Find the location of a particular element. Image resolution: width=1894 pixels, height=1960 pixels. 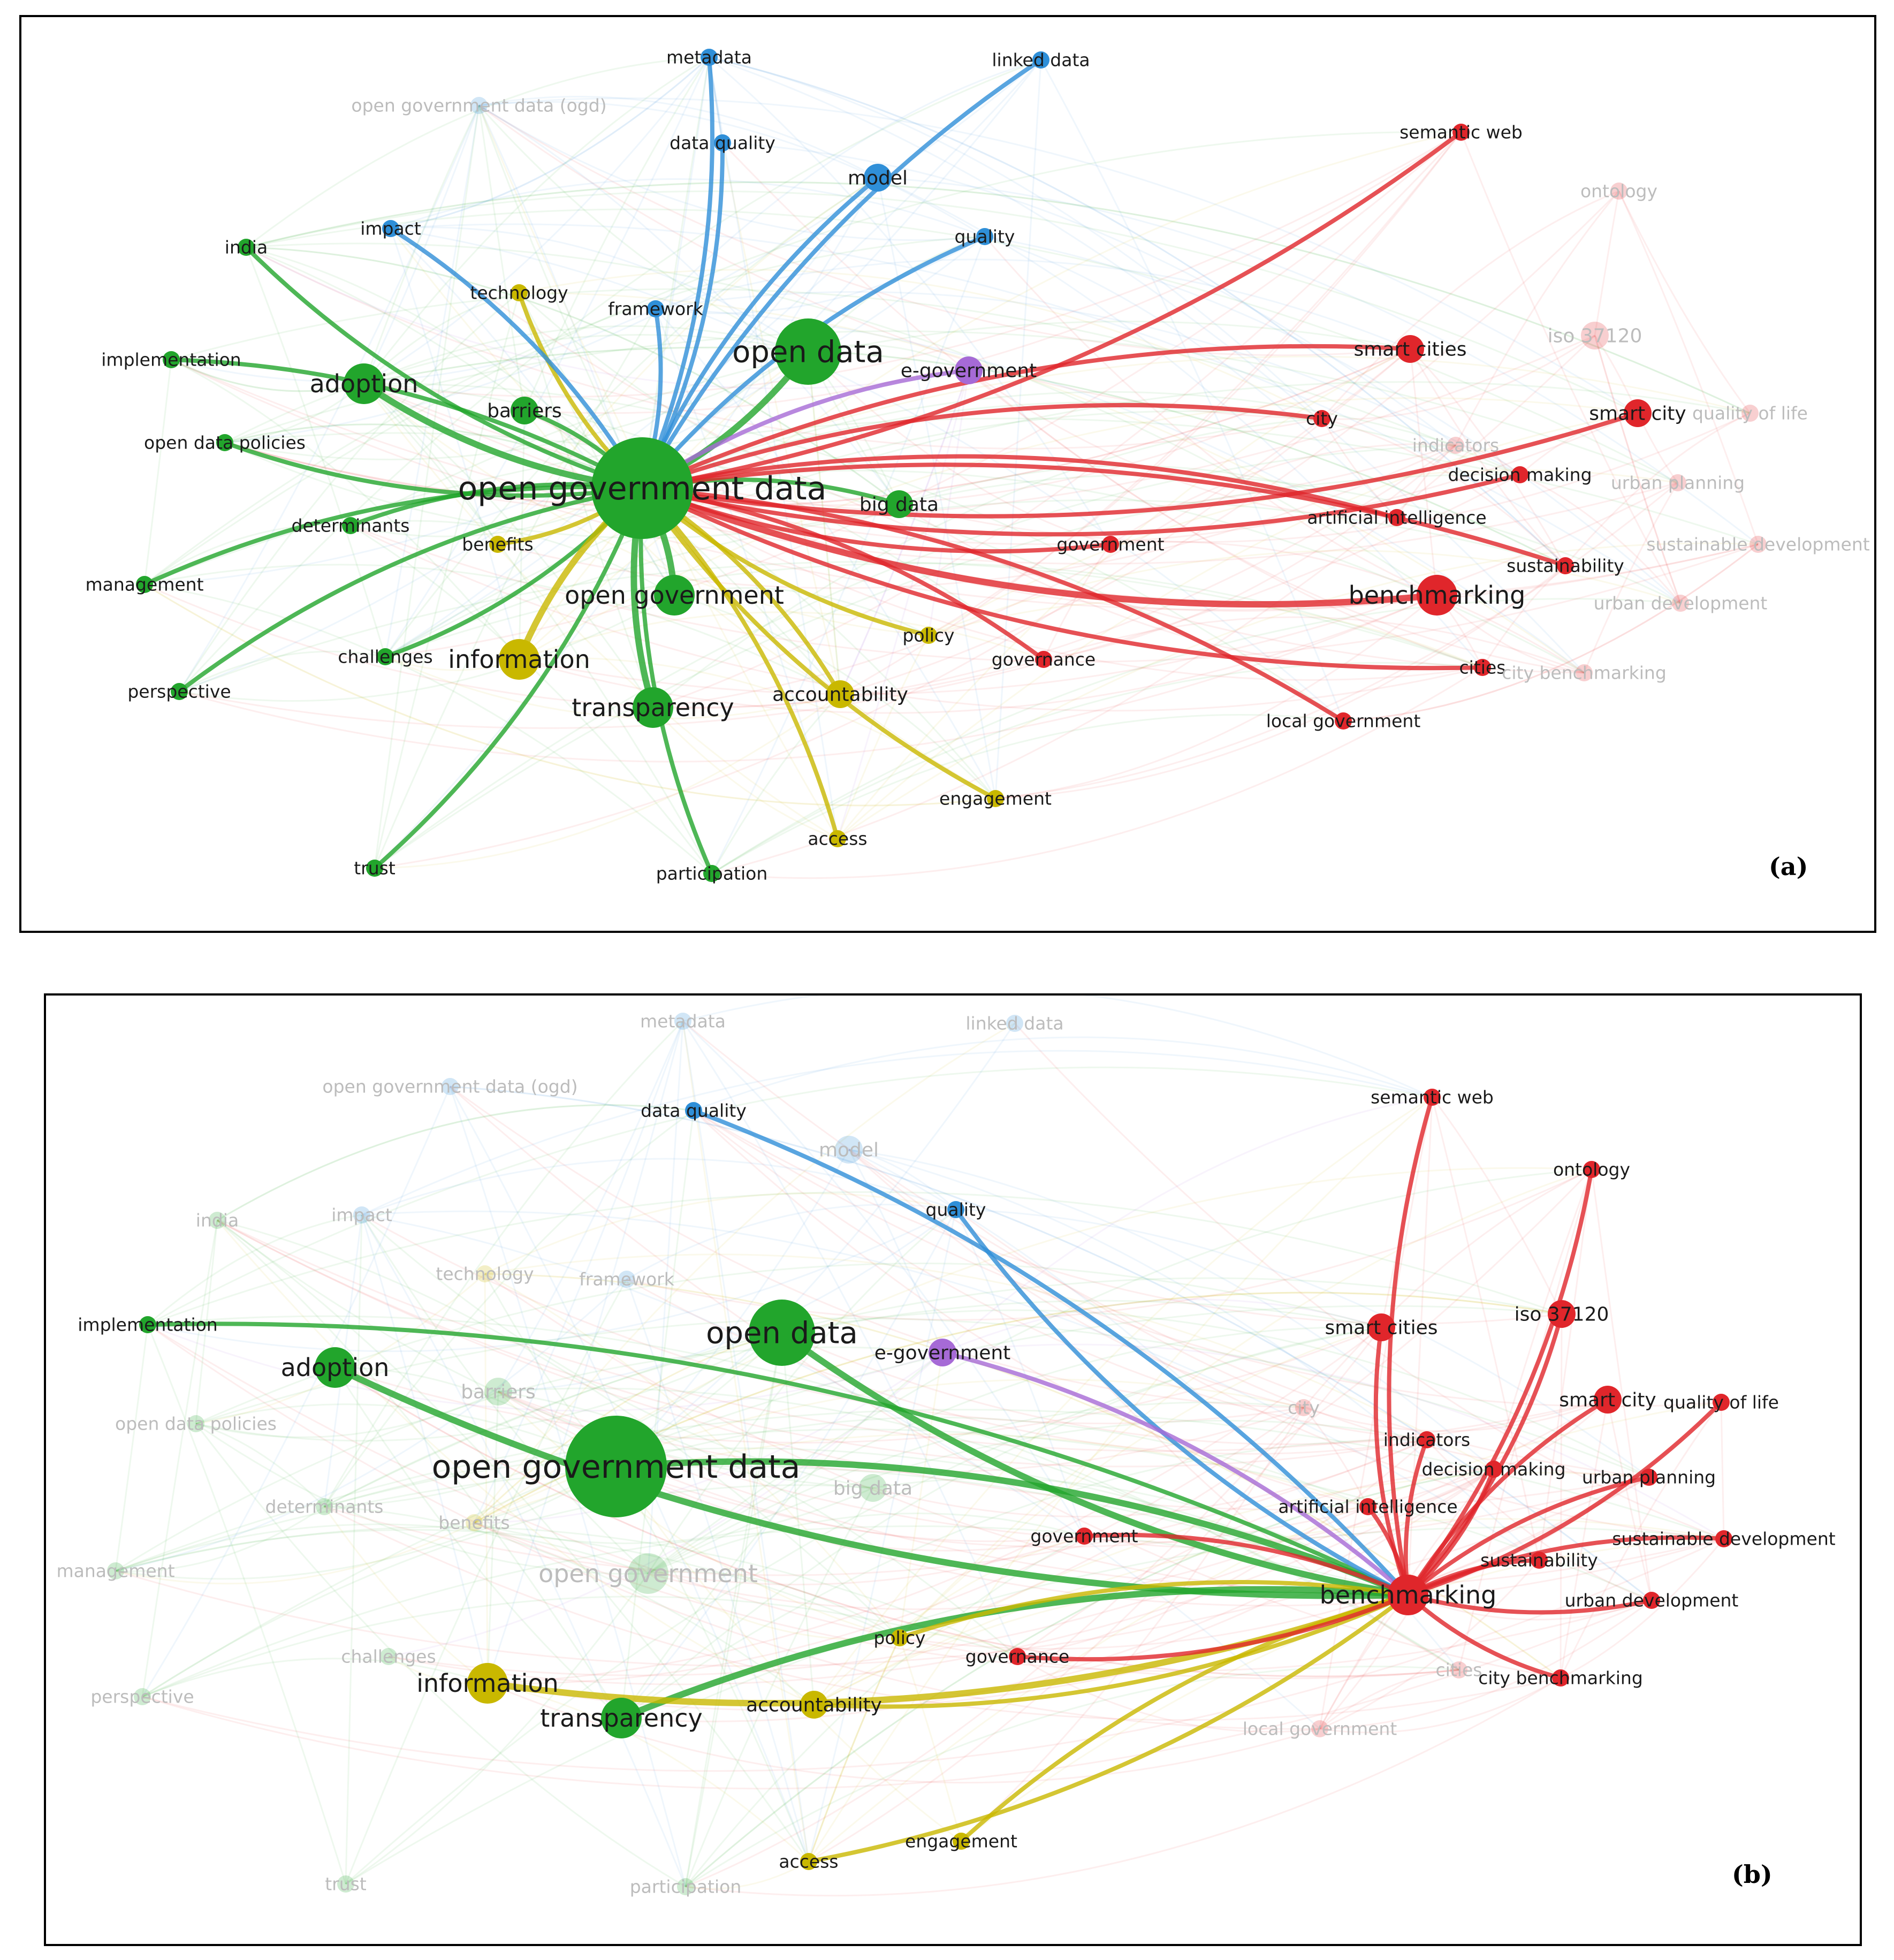

node-sustainable-development is located at coordinates (1759, 545).